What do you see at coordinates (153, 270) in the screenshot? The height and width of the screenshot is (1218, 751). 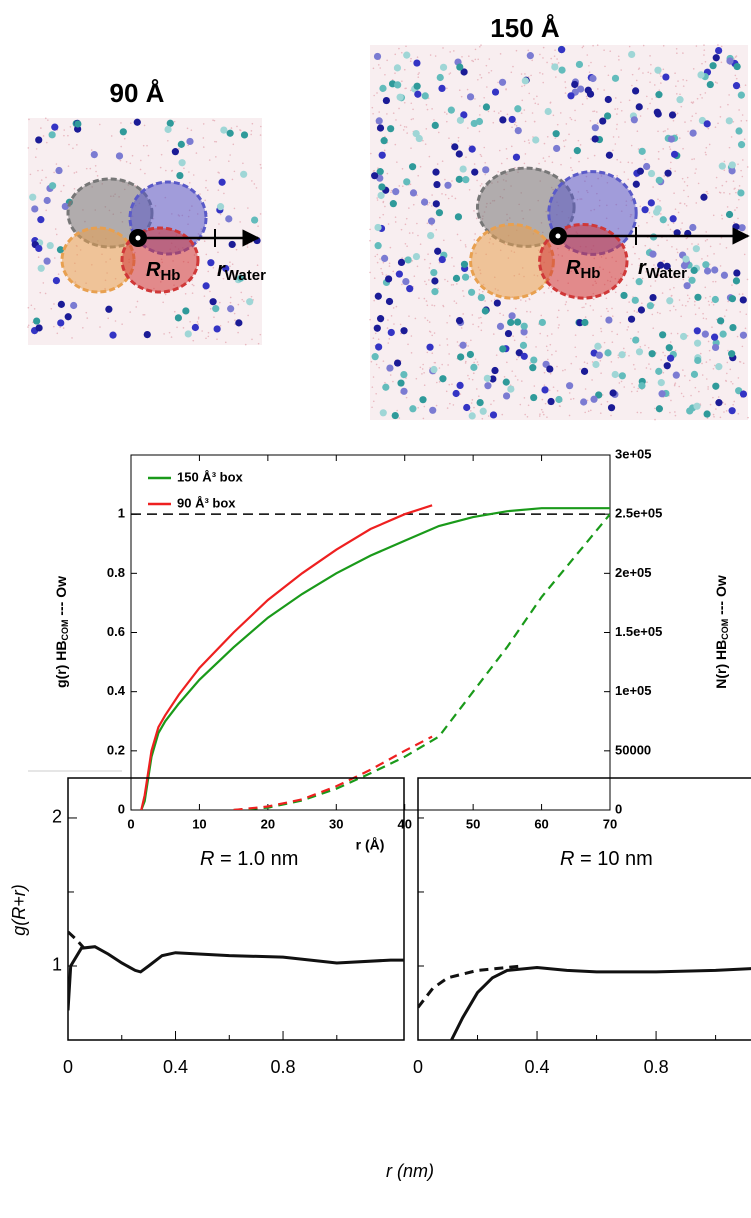 I see `radius-symbol: R` at bounding box center [153, 270].